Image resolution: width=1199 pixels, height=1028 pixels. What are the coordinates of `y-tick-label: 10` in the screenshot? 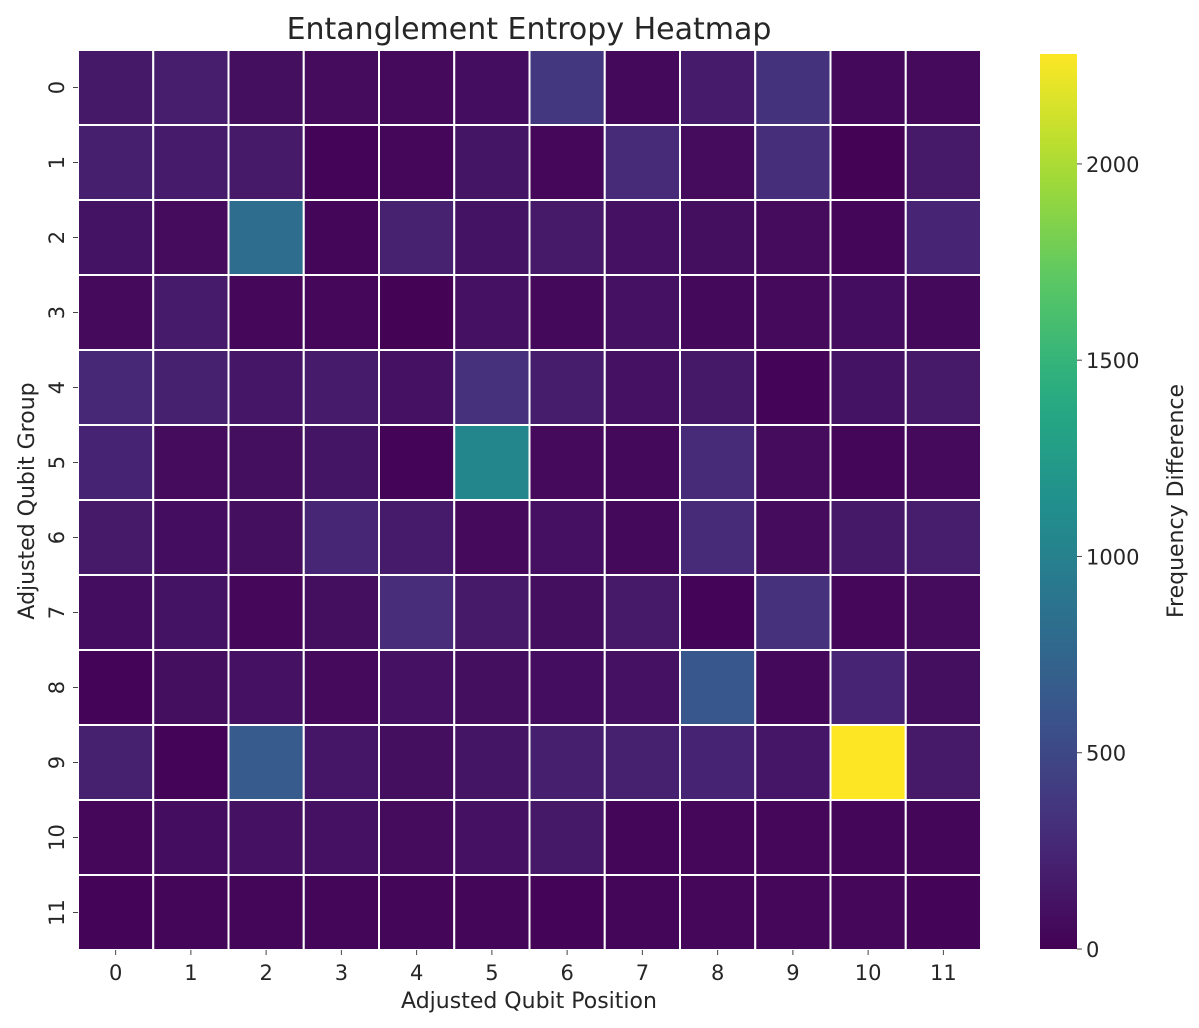 It's located at (57, 837).